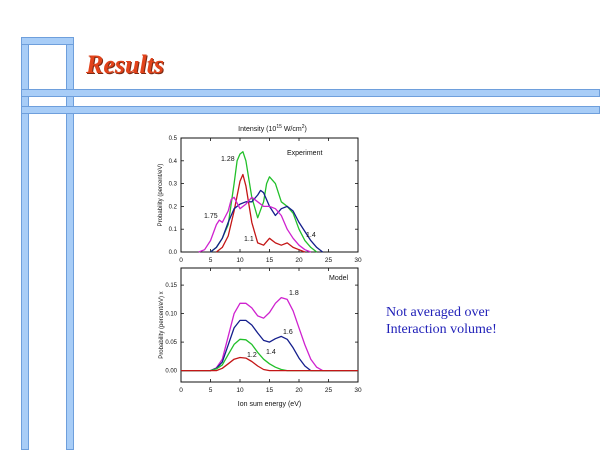 The image size is (600, 450). I want to click on chart-title-part: 15, so click(279, 127).